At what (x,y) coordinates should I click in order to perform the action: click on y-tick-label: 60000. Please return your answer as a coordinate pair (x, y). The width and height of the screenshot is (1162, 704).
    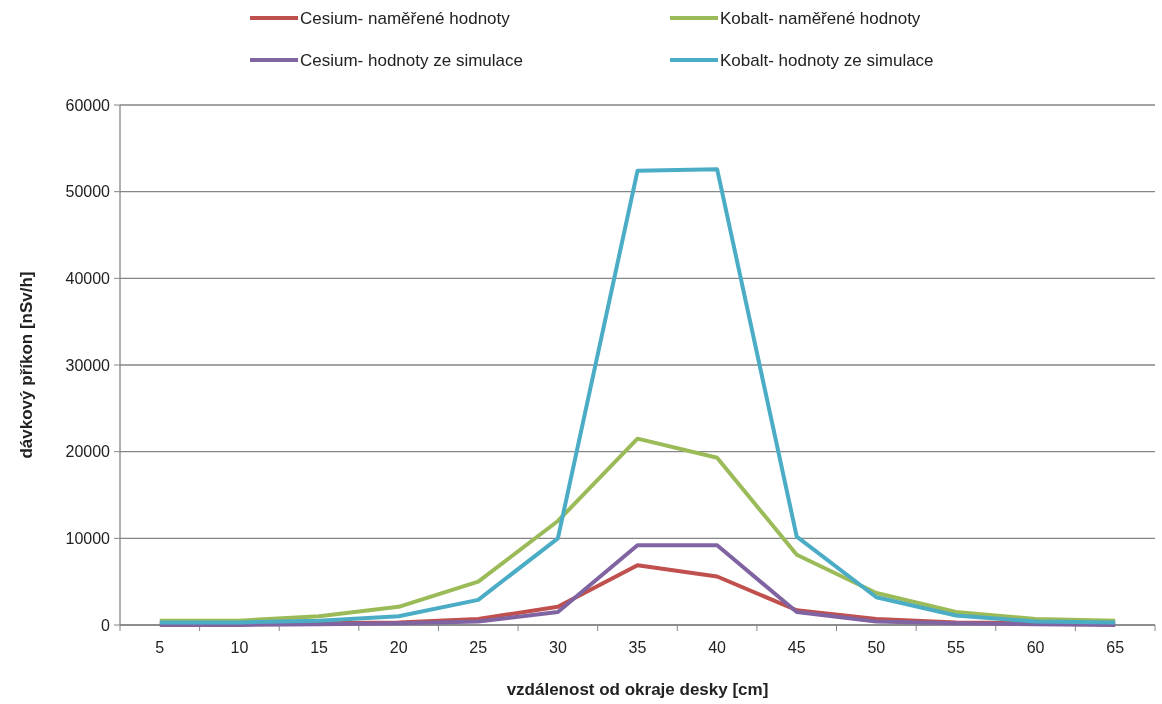
    Looking at the image, I should click on (88, 105).